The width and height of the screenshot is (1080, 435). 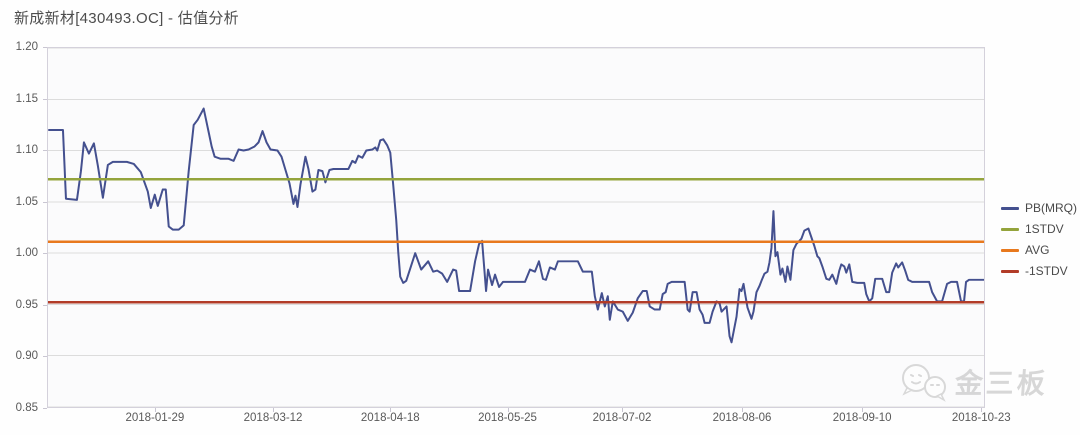 I want to click on watermark-text: 金三板, so click(x=1001, y=383).